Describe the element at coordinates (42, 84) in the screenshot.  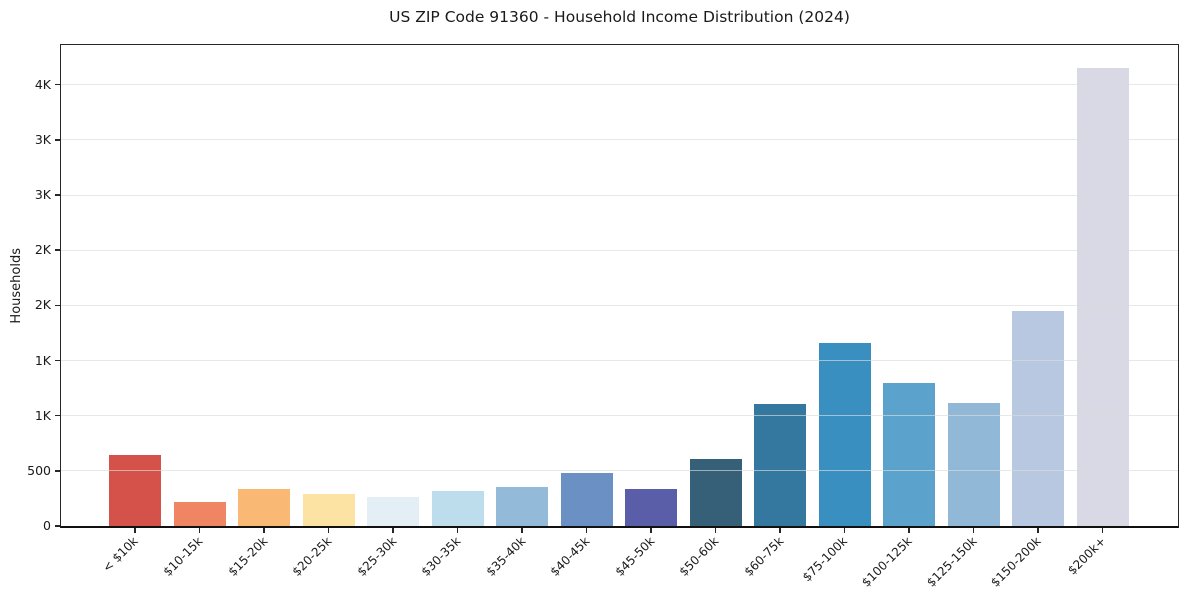
I see `y-tick-label: 4K` at that location.